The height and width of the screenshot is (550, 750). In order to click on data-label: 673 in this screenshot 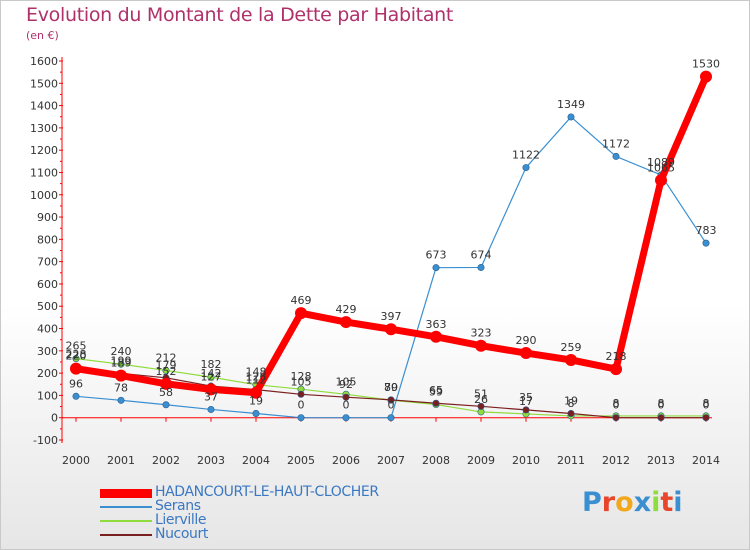, I will do `click(436, 255)`.